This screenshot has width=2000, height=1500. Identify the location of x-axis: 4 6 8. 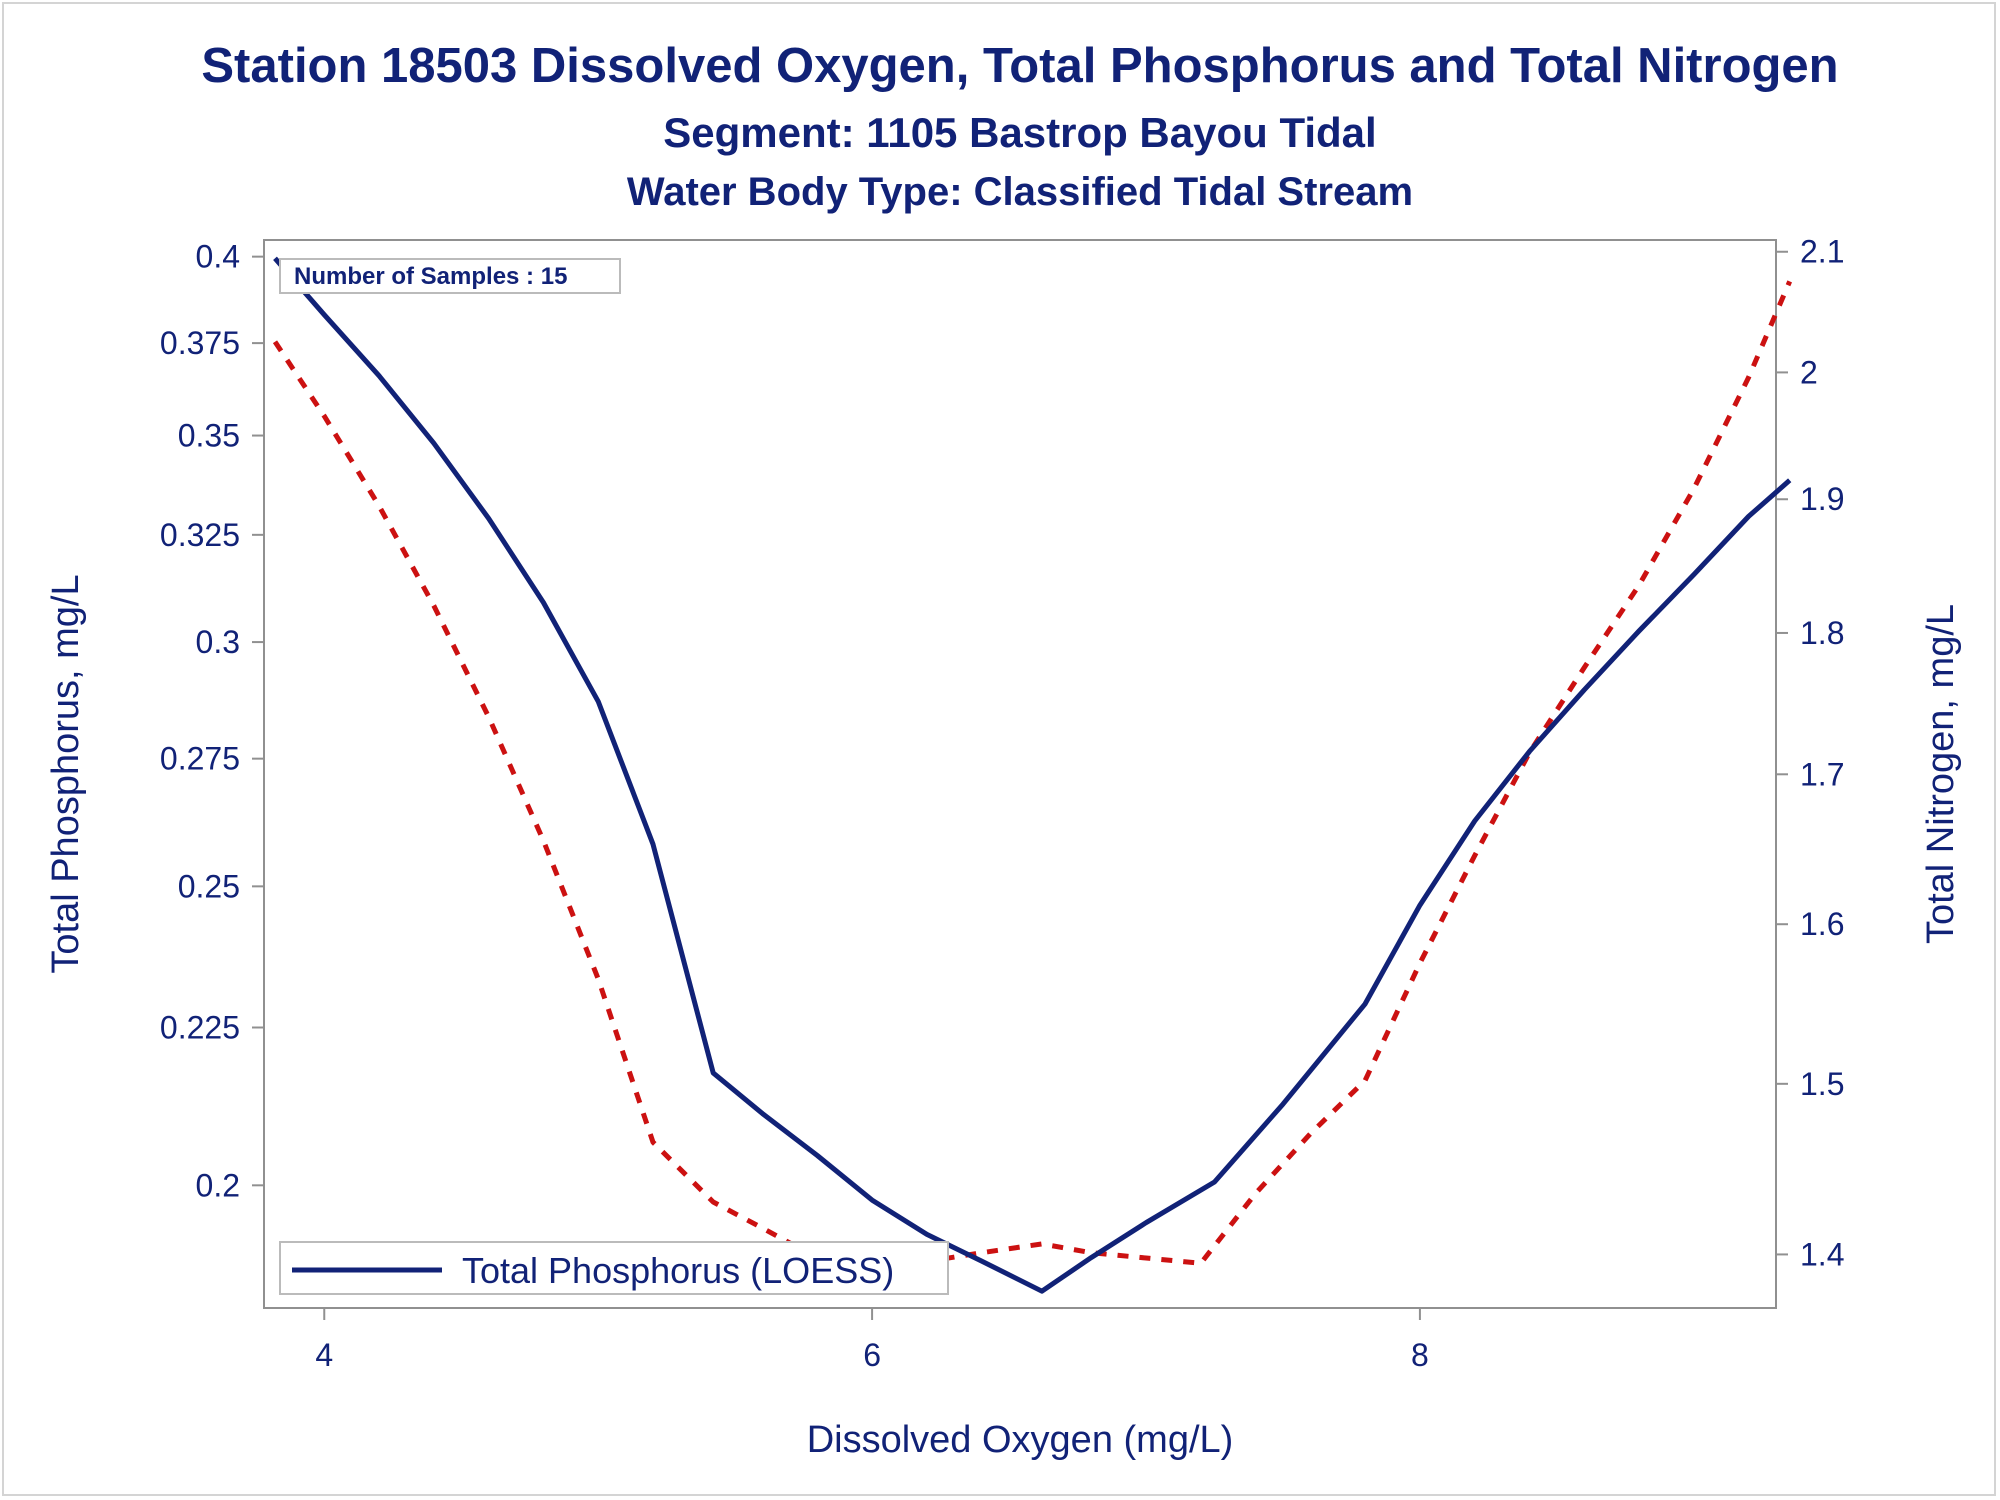
(872, 1340).